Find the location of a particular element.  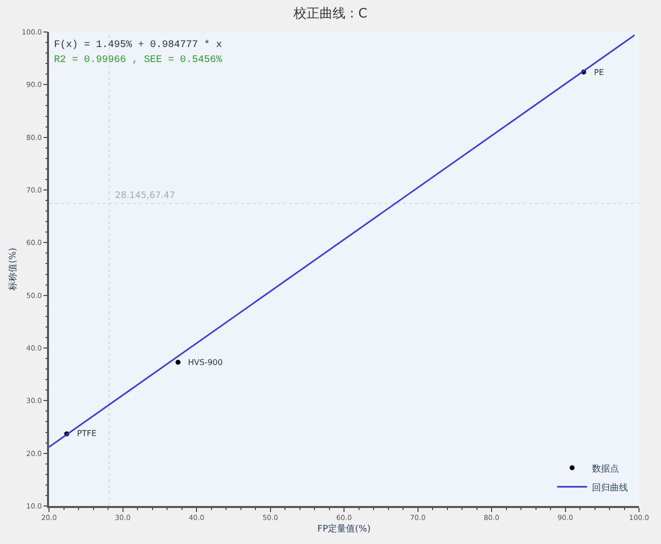

annotation: HVS-900 is located at coordinates (205, 362).